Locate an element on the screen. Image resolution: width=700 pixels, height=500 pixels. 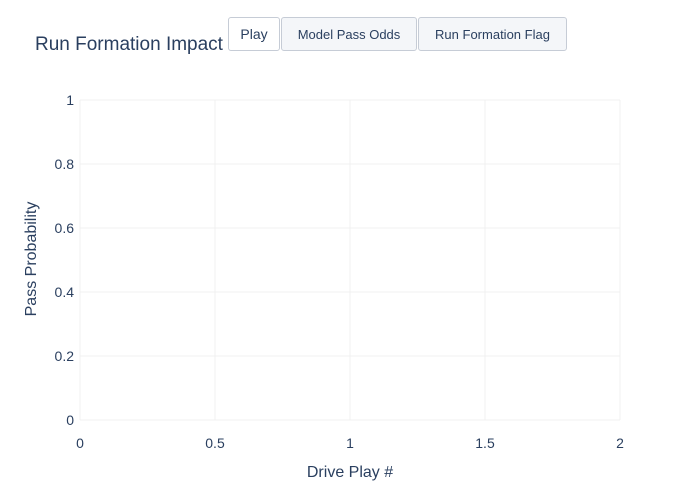
y-tick-label: 1 is located at coordinates (70, 100).